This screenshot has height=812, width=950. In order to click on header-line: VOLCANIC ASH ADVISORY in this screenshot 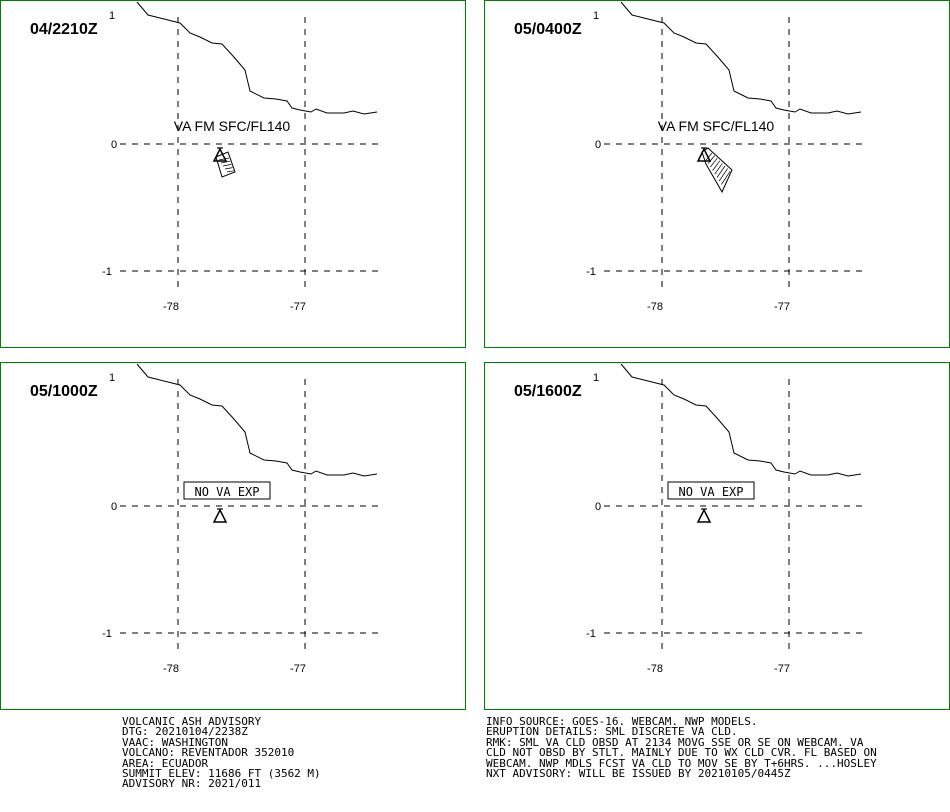, I will do `click(192, 721)`.